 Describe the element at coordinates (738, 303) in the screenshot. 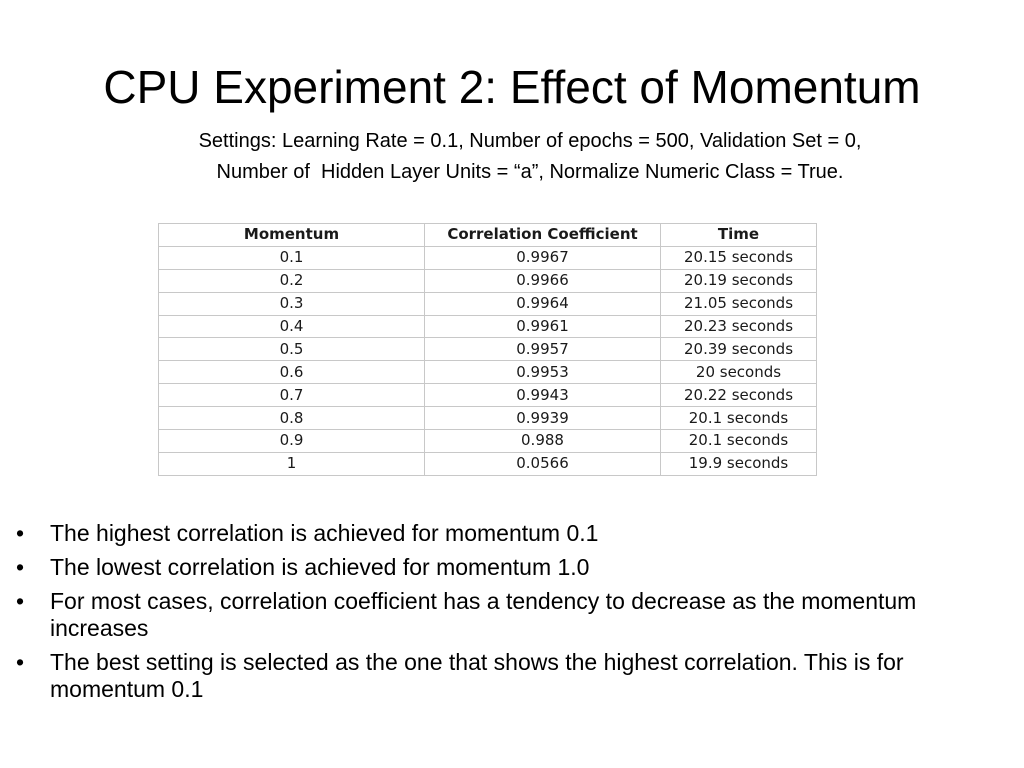

I see `time-cell: 21.05 seconds` at that location.